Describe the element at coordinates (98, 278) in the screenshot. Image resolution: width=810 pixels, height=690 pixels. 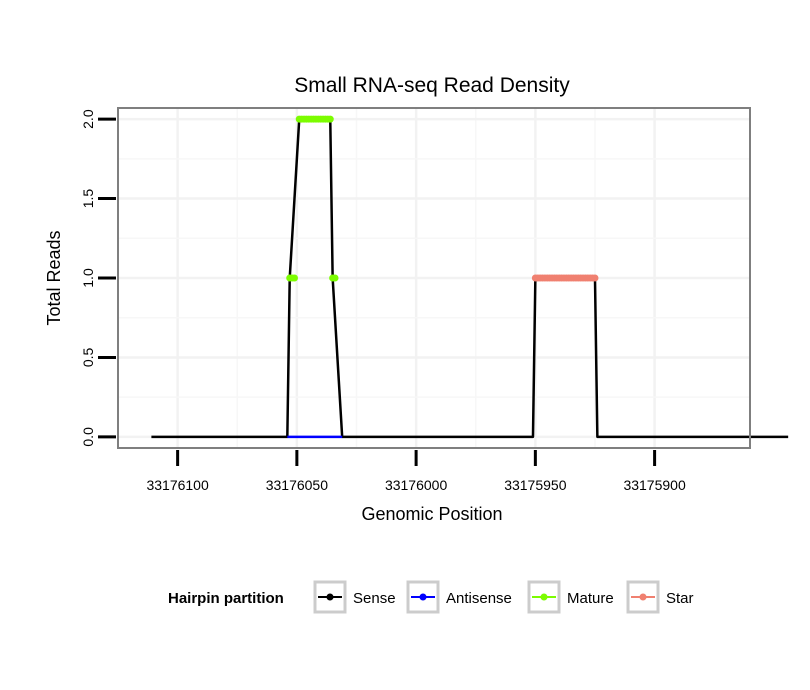
I see `y-axis: 0.0 0.5 1.0 1.5 2.0` at that location.